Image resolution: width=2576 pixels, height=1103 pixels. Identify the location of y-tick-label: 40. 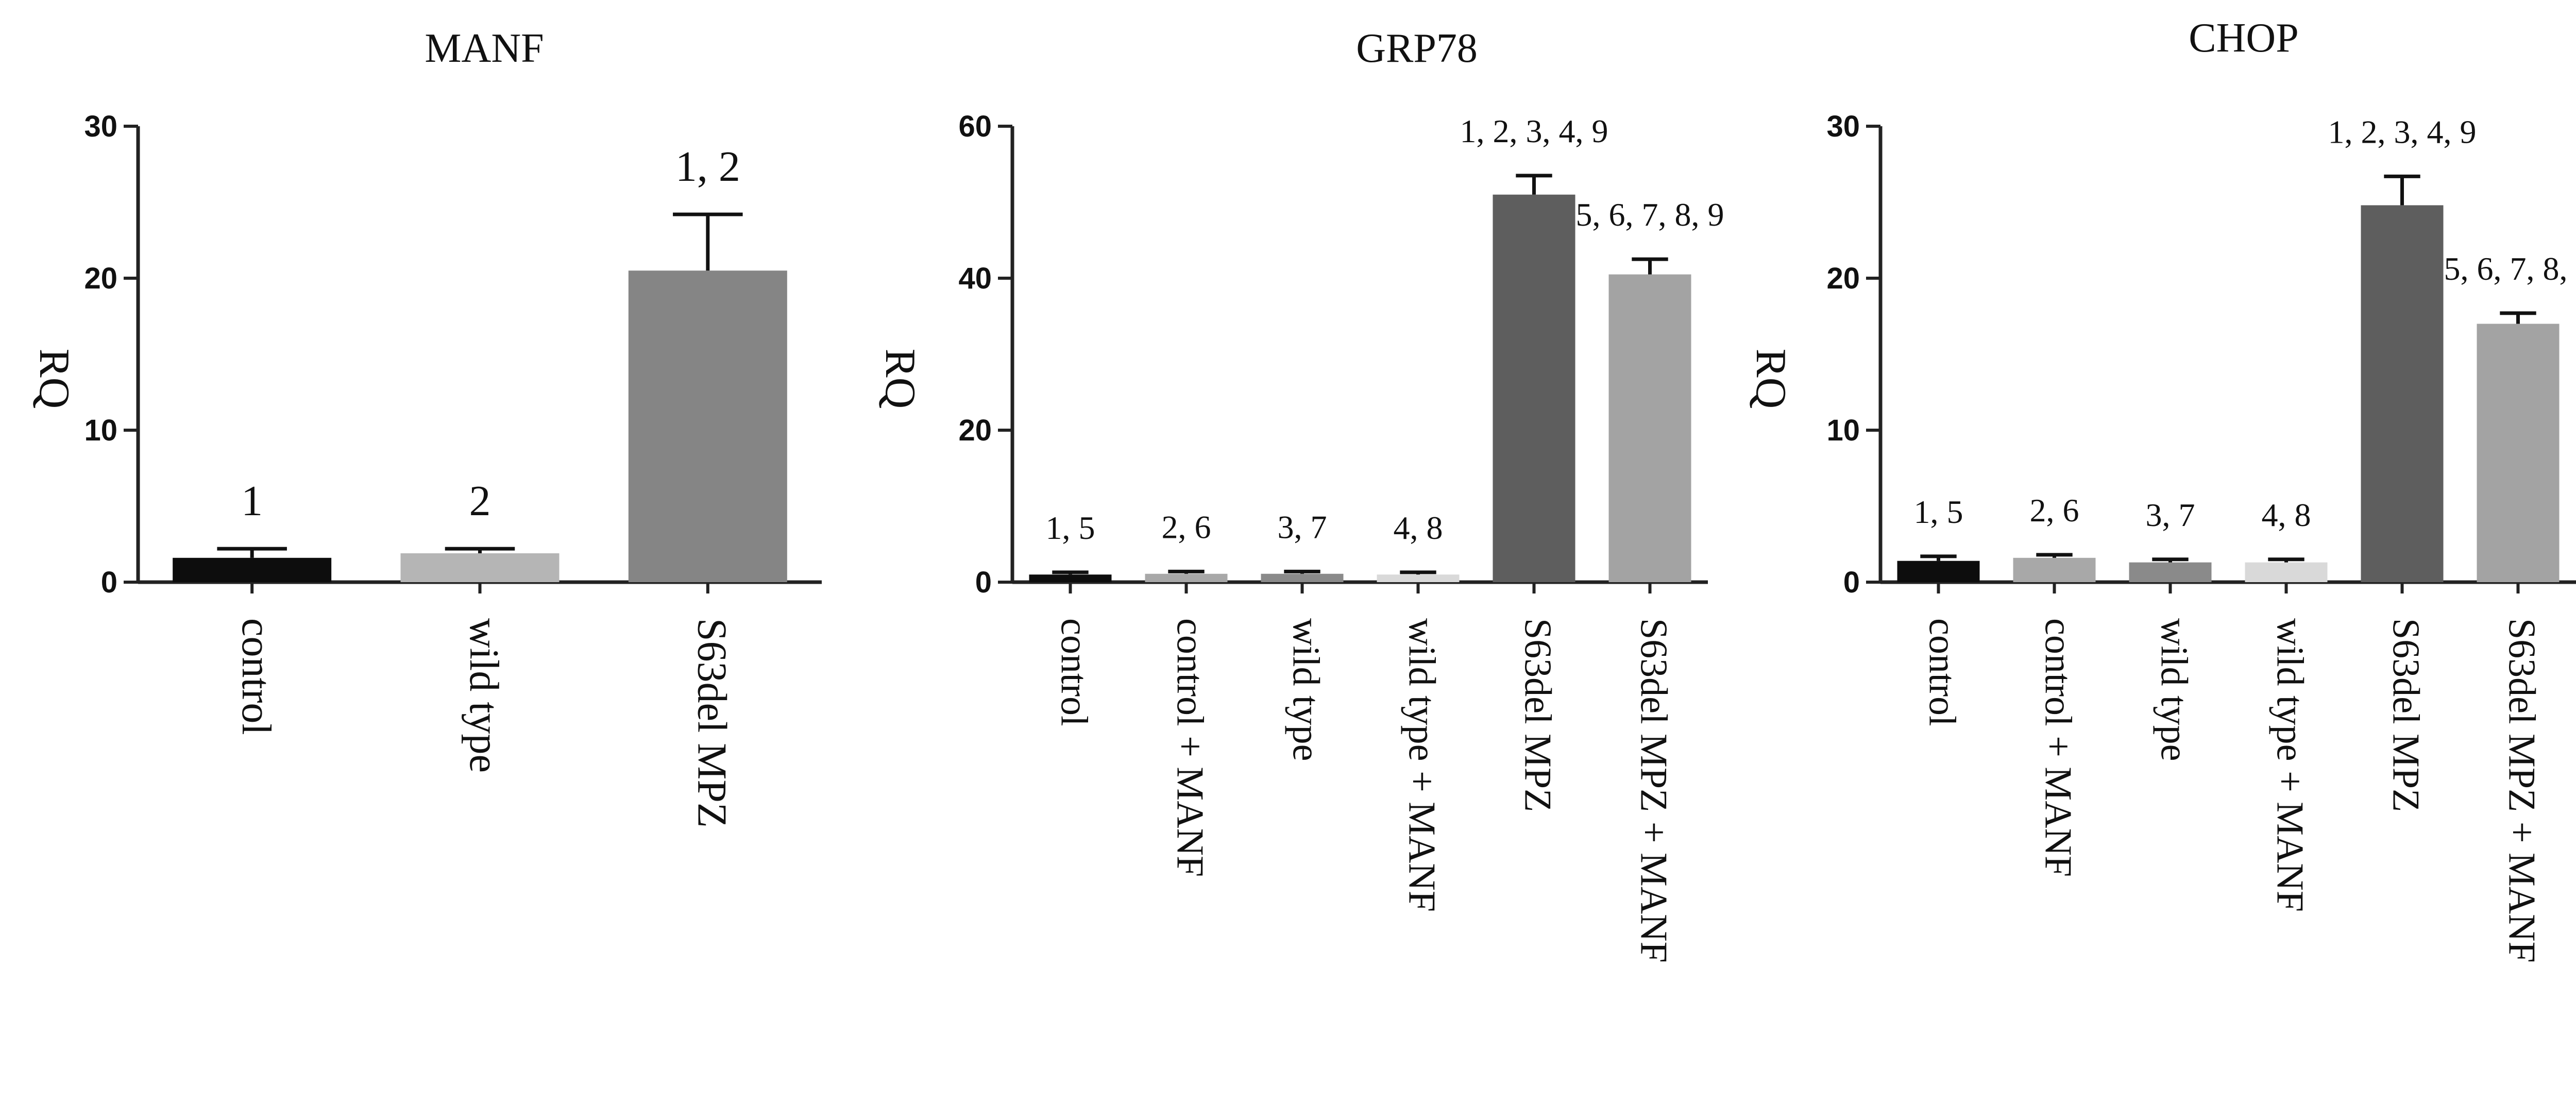
(975, 278).